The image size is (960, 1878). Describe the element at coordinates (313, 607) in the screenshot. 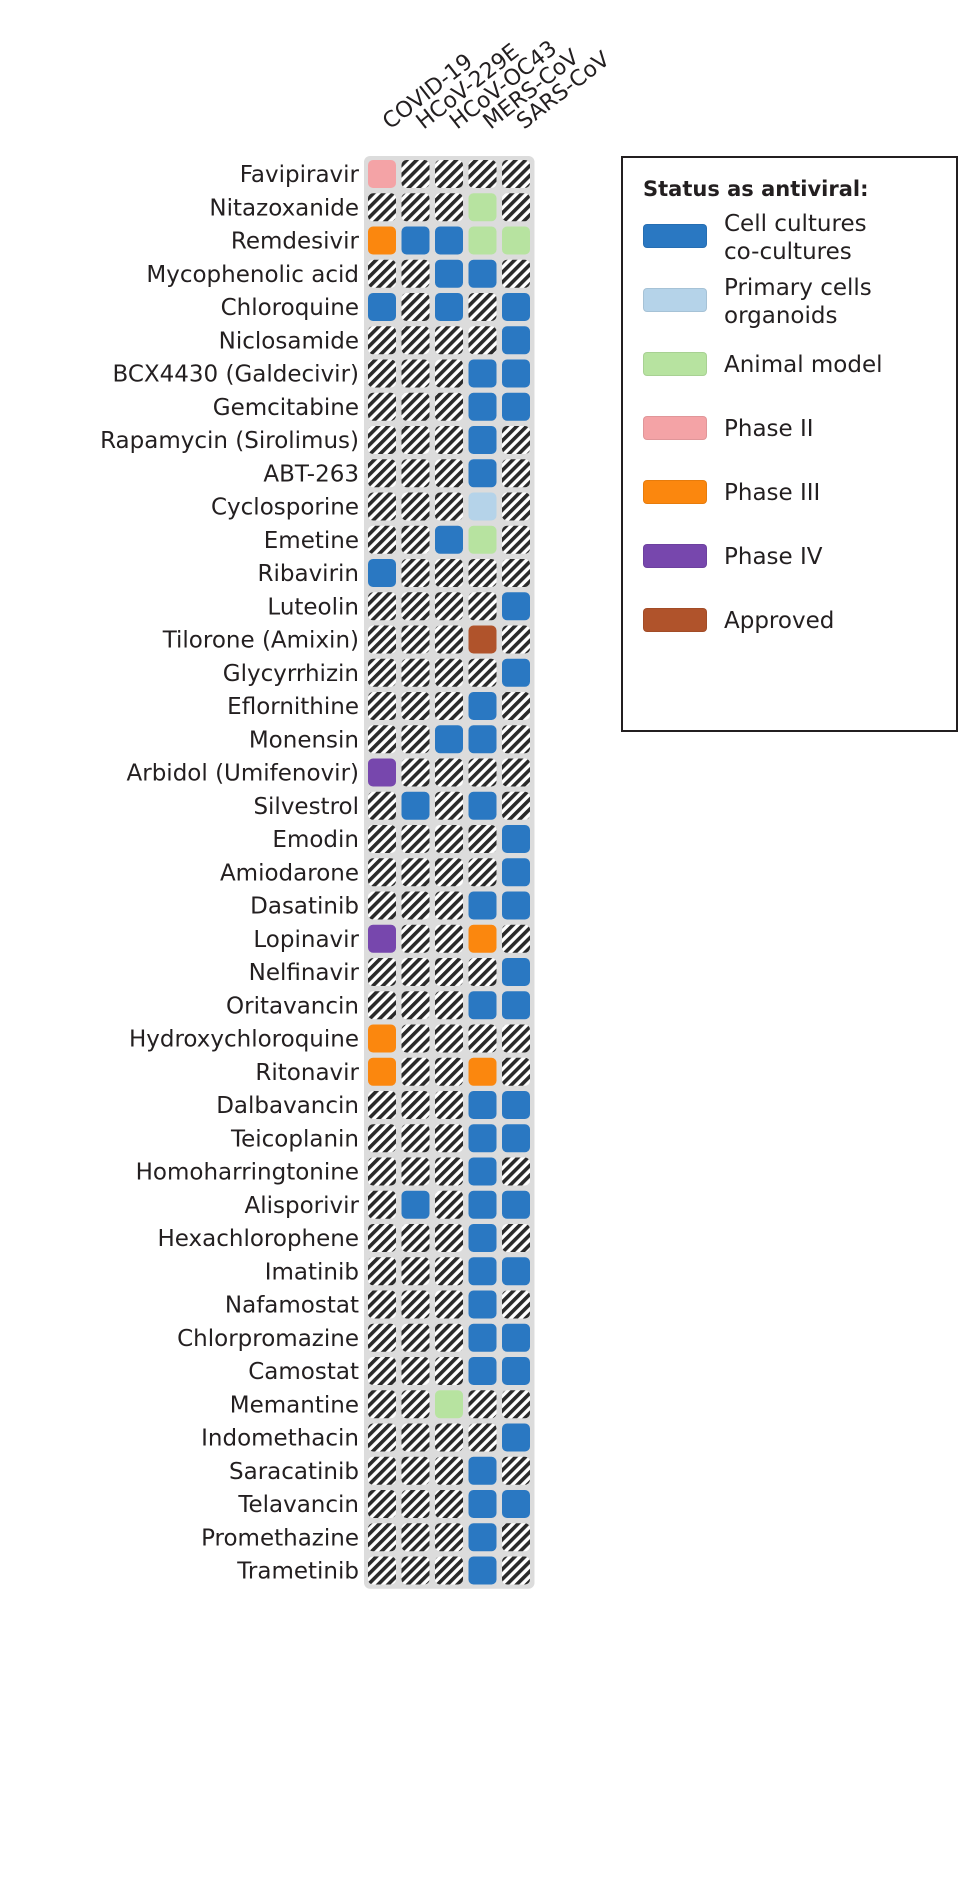

I see `row-label: Luteolin` at that location.